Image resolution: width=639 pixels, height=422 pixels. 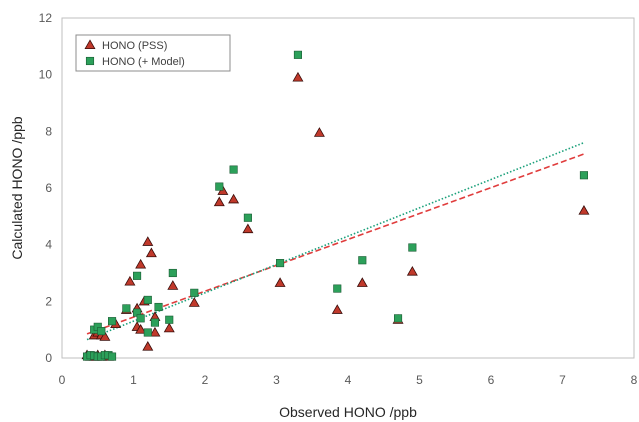 I want to click on x-axis-ticks: 0 1 2 3 4 5 6 7 8, so click(x=348, y=380).